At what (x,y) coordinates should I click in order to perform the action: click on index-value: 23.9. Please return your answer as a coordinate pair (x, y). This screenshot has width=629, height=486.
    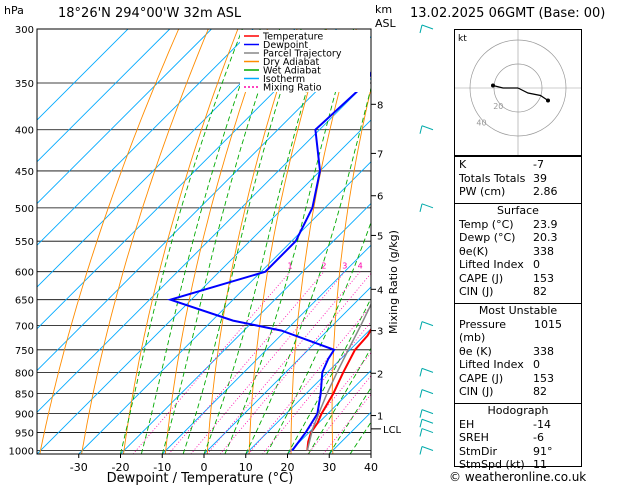
    Looking at the image, I should click on (545, 224).